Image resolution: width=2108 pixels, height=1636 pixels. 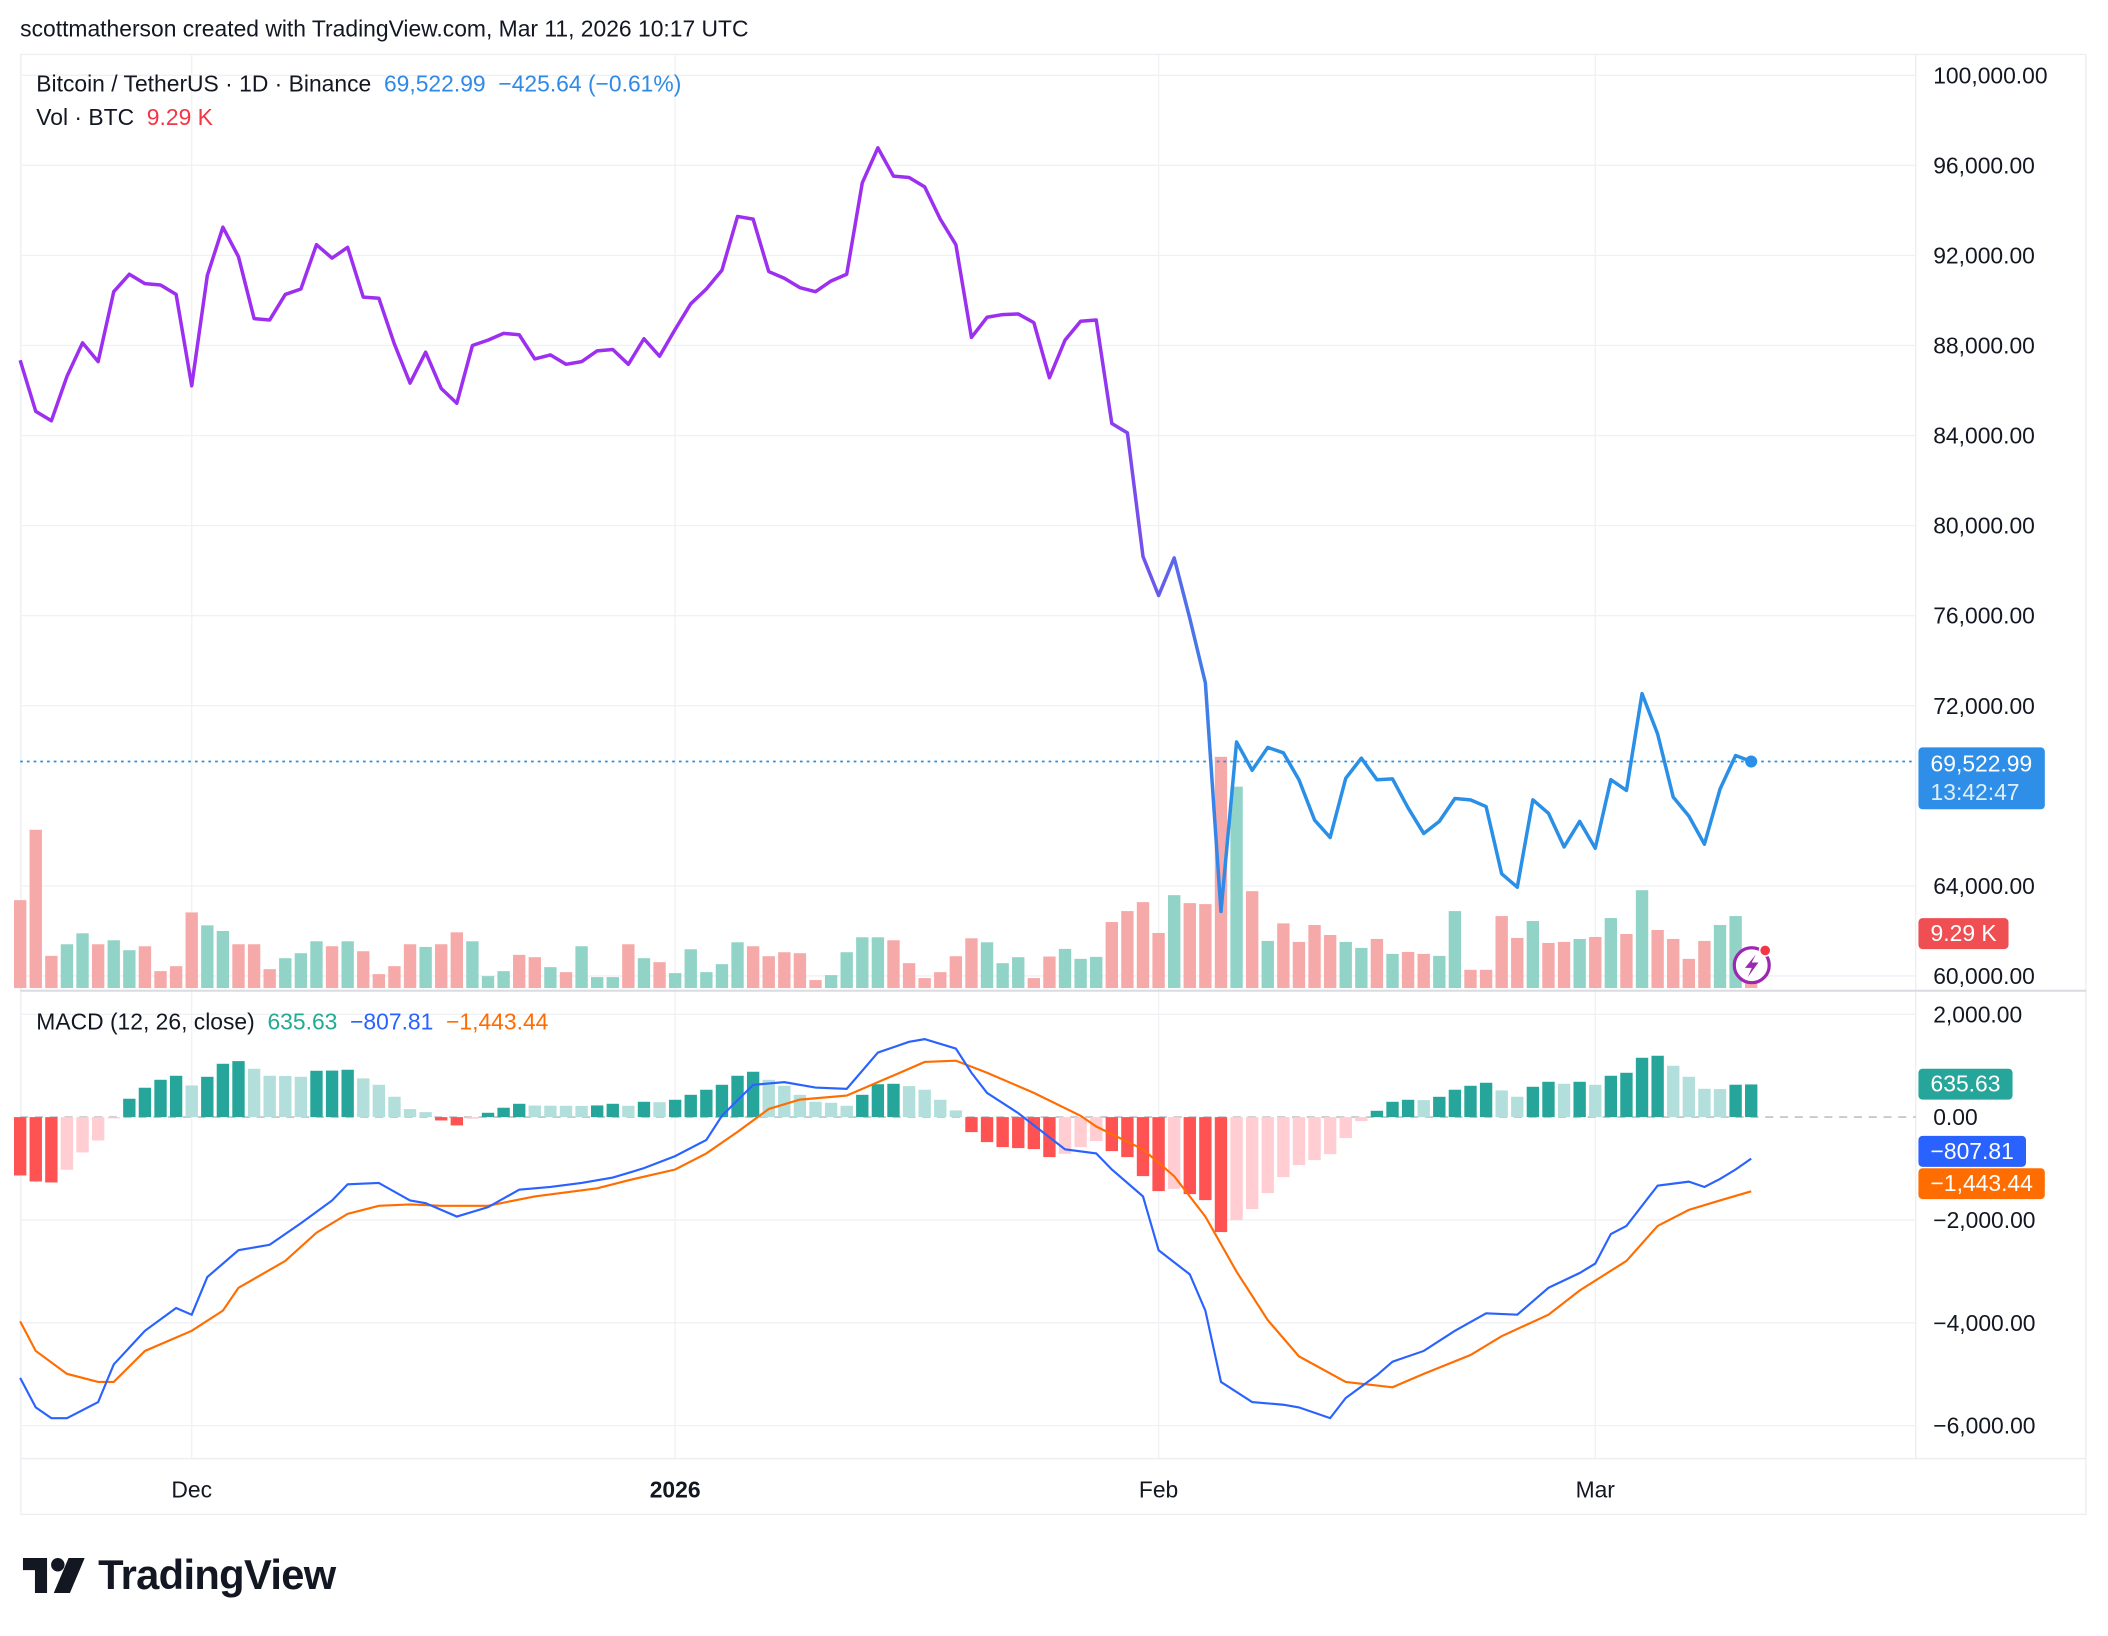 I want to click on price-tick-label: 76,000.00, so click(x=1984, y=616).